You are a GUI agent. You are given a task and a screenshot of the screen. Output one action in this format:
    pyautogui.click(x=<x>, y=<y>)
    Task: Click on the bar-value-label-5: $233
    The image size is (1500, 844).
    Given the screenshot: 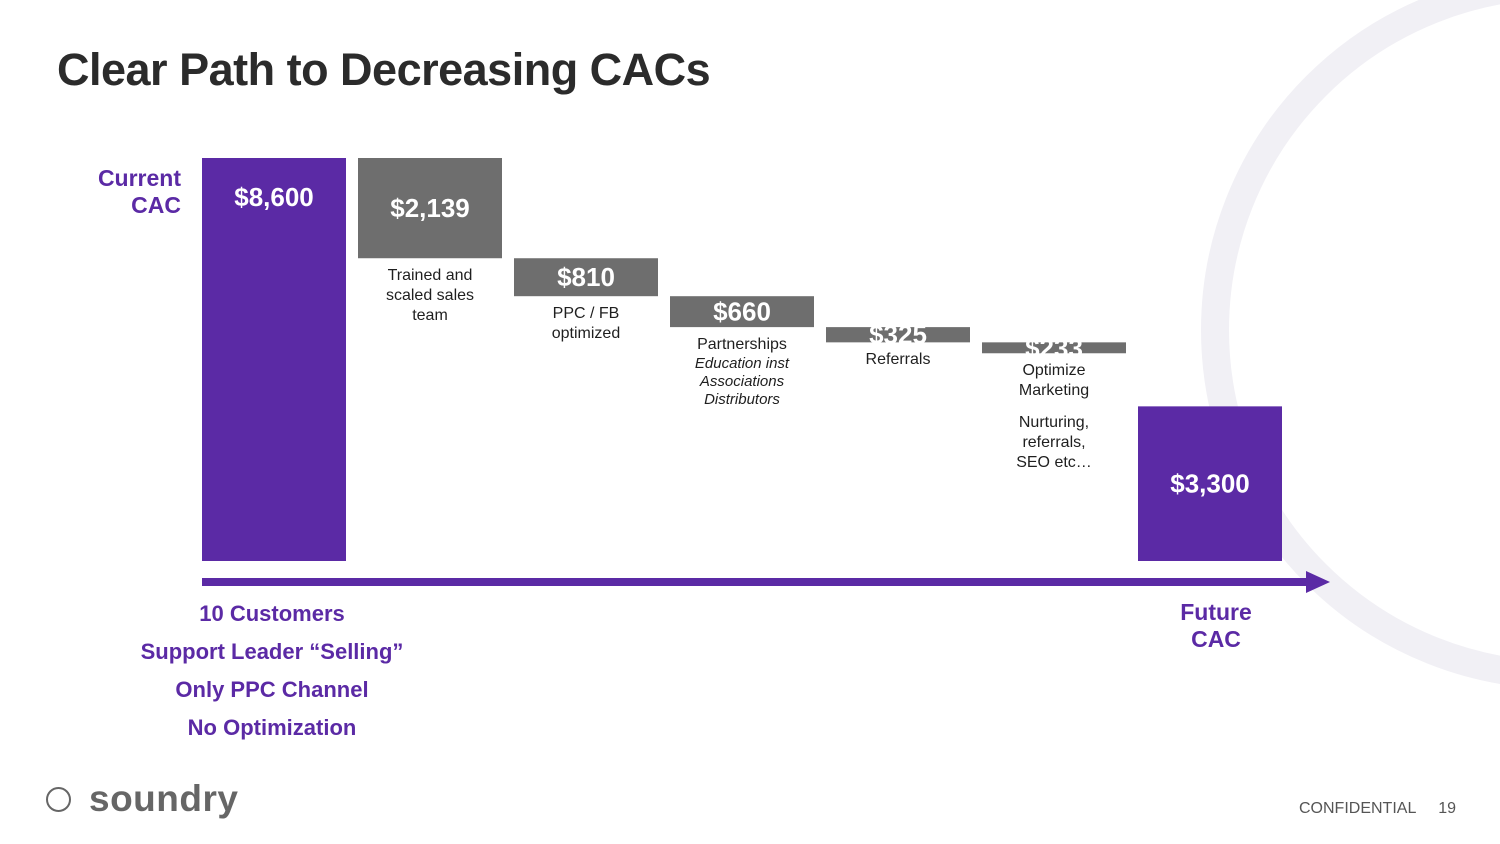 What is the action you would take?
    pyautogui.click(x=1054, y=348)
    